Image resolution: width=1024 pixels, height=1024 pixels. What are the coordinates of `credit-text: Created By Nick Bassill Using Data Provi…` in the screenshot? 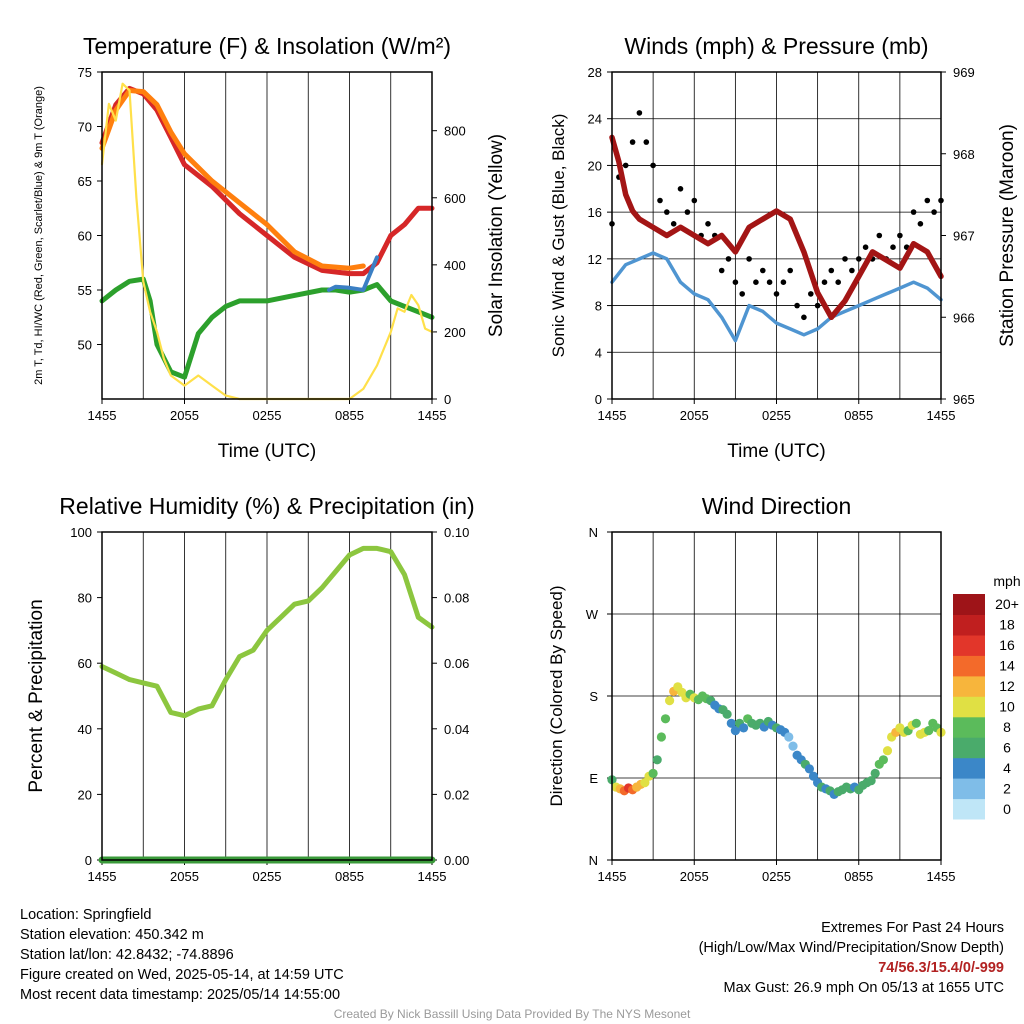 It's located at (512, 1014).